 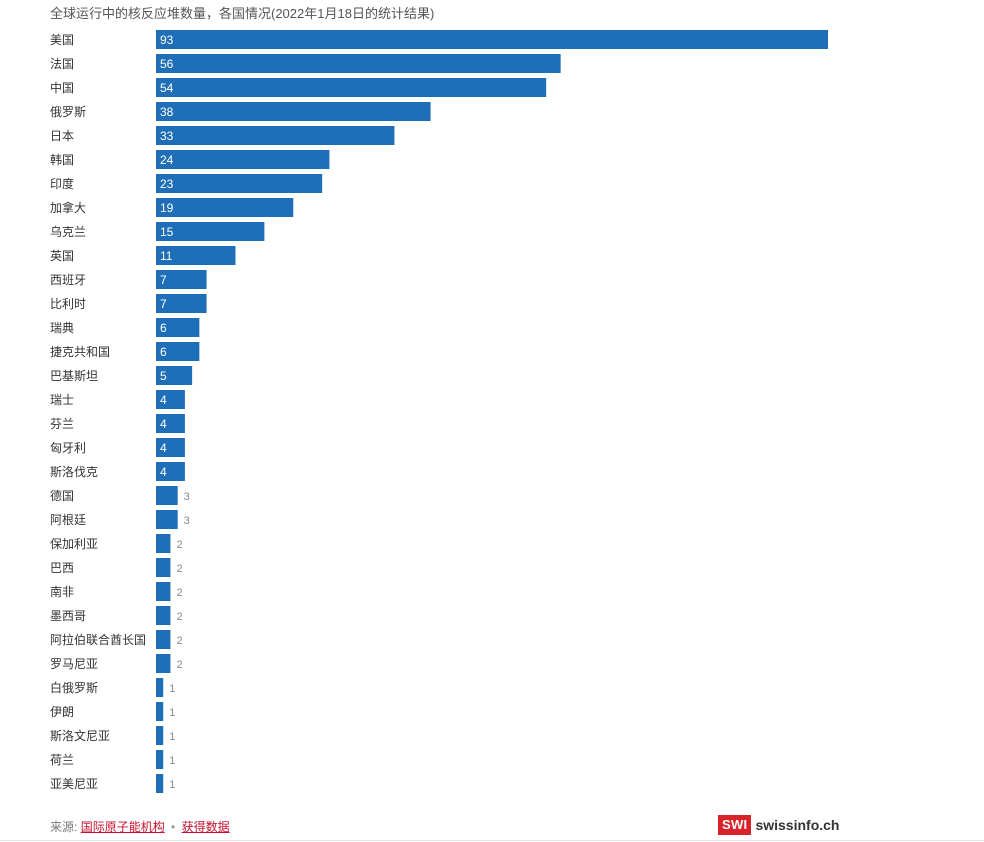 I want to click on category-label: 德国, so click(x=62, y=495).